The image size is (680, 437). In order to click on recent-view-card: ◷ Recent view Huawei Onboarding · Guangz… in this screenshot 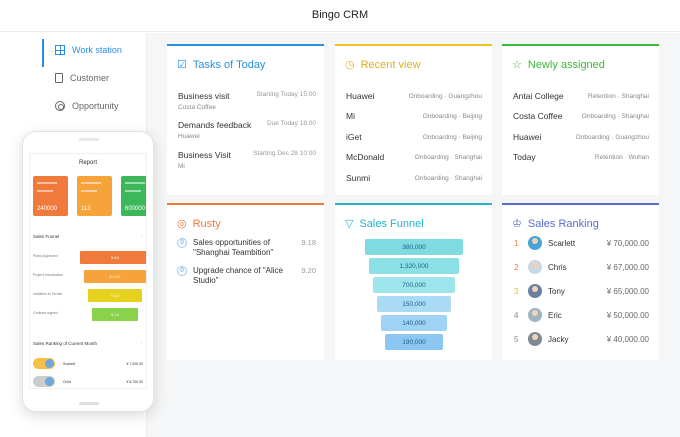, I will do `click(413, 119)`.